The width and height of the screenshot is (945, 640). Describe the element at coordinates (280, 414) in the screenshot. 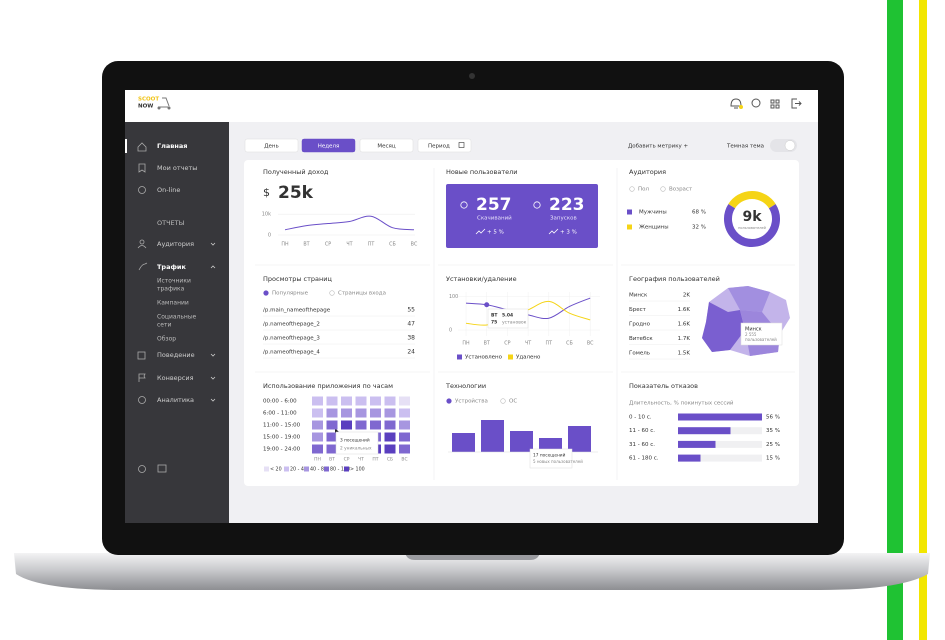

I see `hour-label: 6:00 - 11:00` at that location.